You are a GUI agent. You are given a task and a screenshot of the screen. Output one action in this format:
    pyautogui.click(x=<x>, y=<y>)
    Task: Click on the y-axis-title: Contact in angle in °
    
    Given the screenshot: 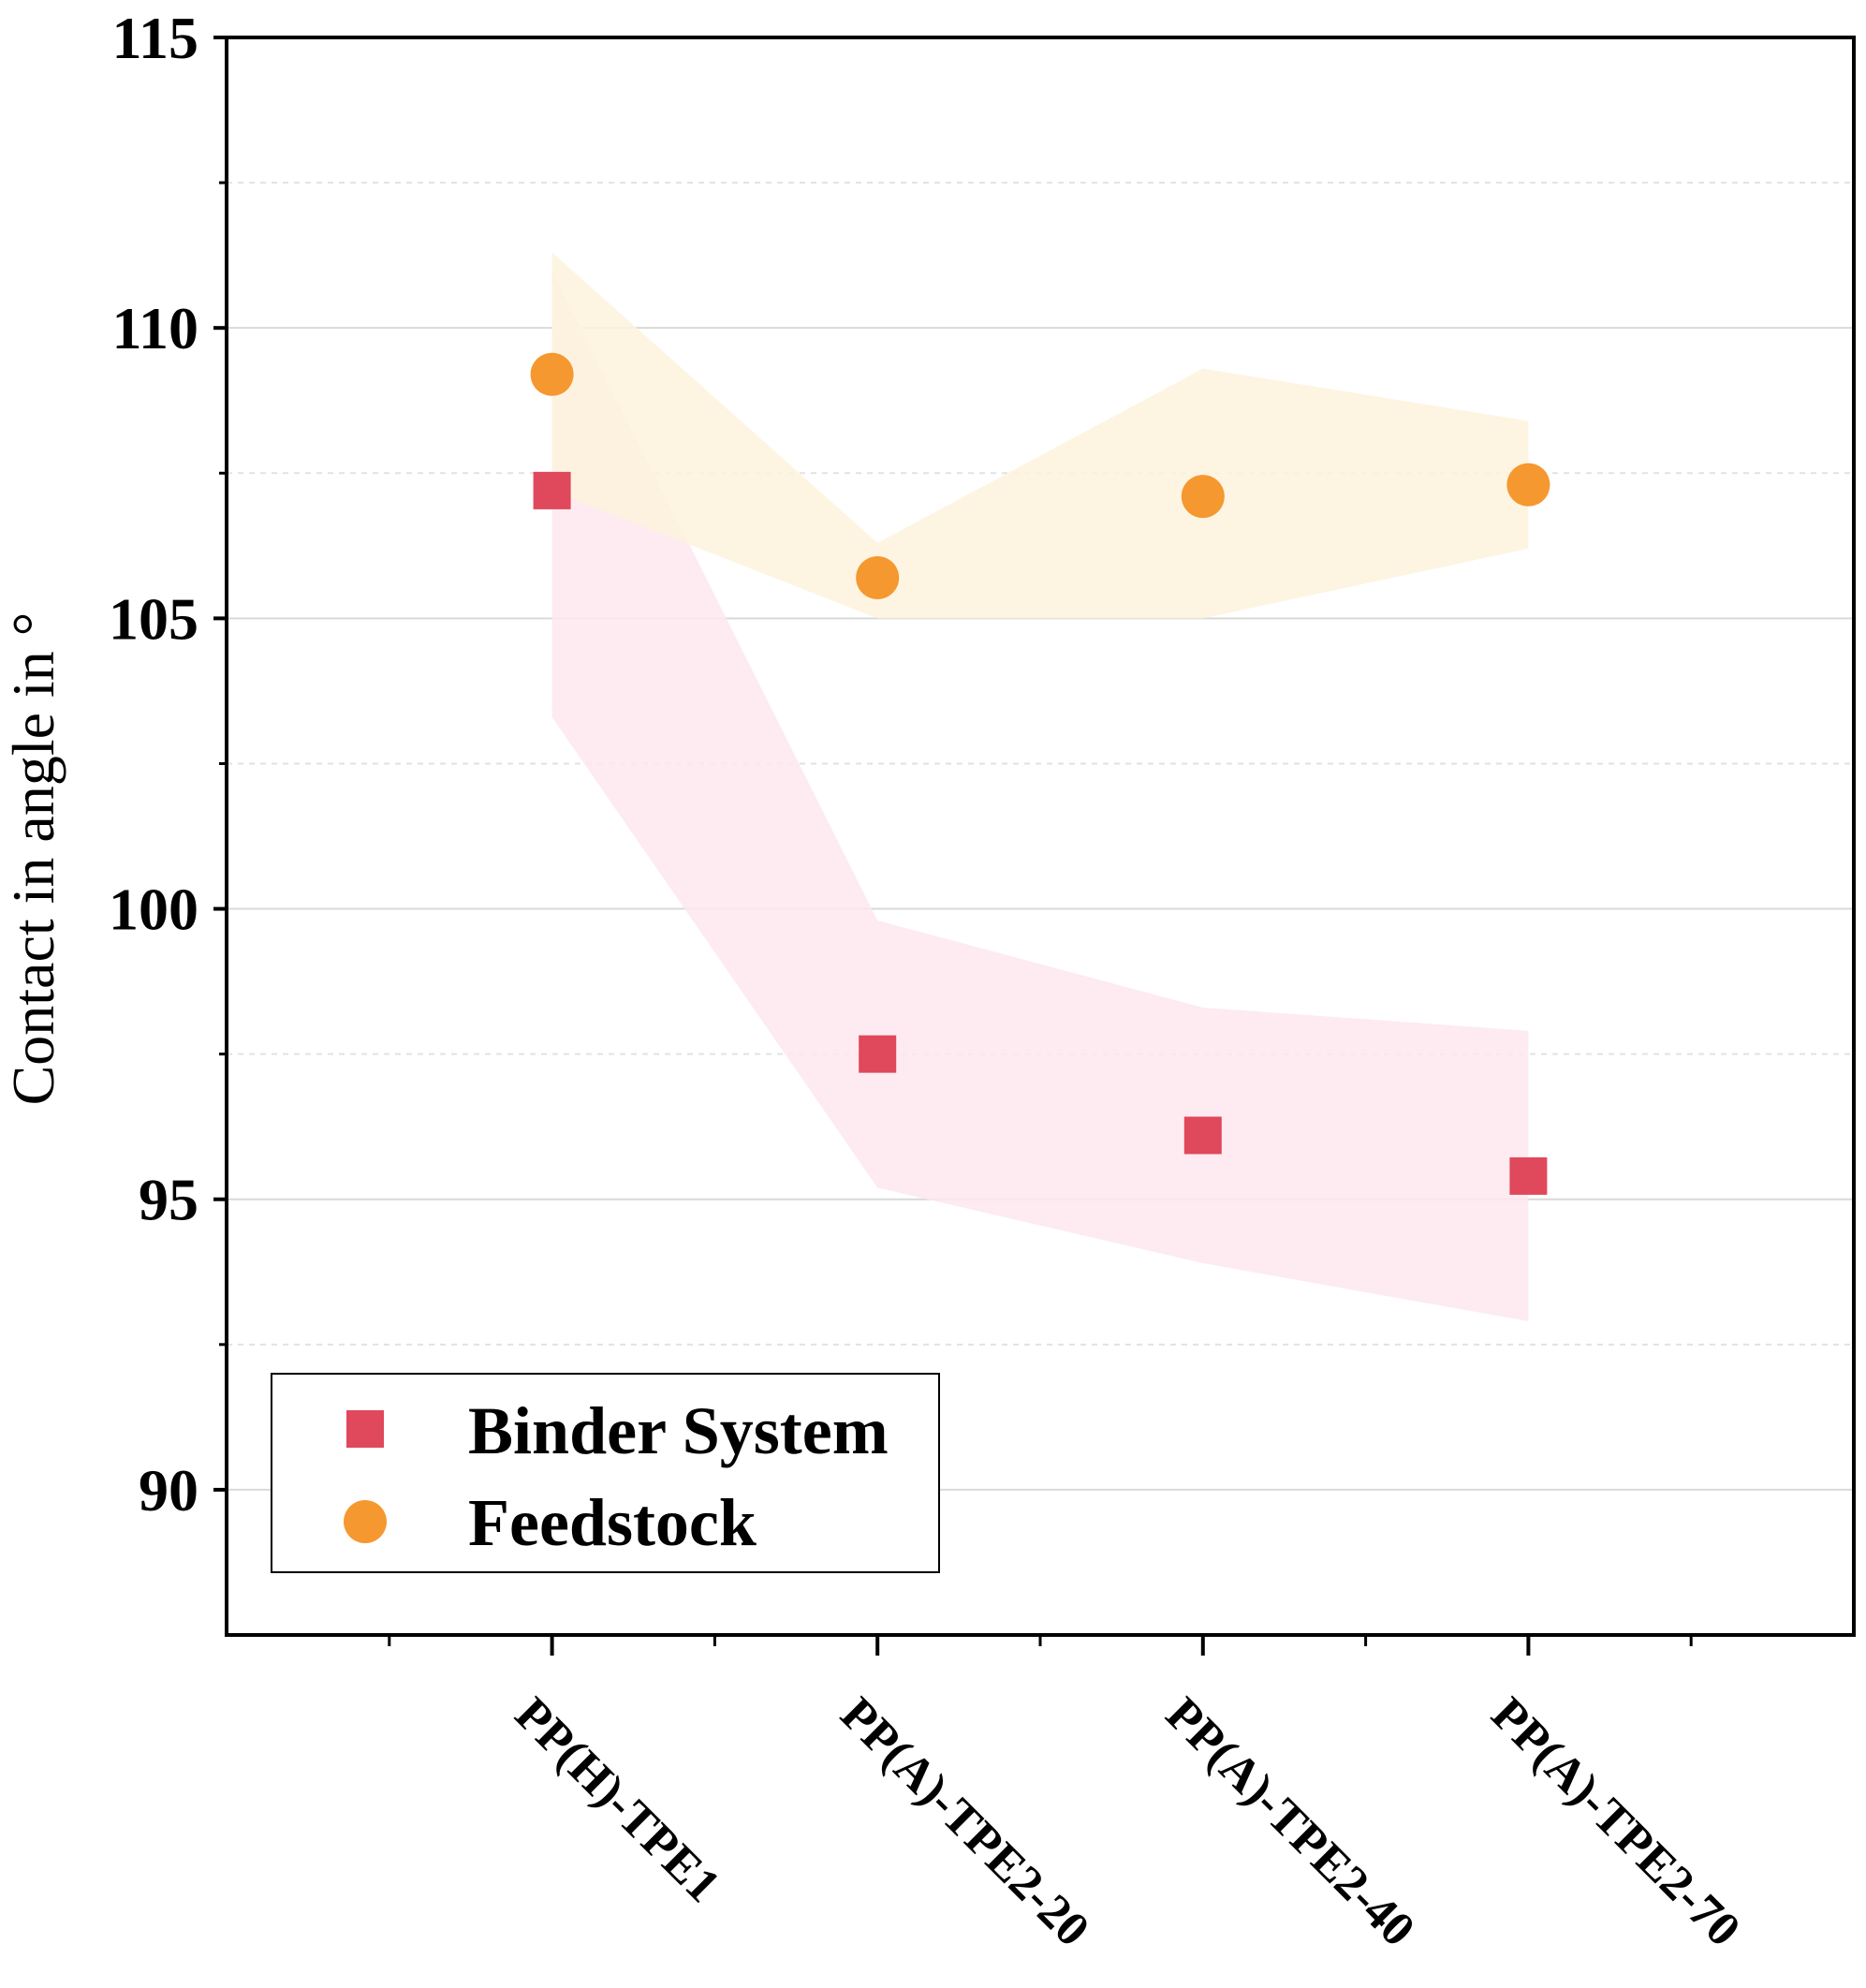 What is the action you would take?
    pyautogui.click(x=33, y=859)
    